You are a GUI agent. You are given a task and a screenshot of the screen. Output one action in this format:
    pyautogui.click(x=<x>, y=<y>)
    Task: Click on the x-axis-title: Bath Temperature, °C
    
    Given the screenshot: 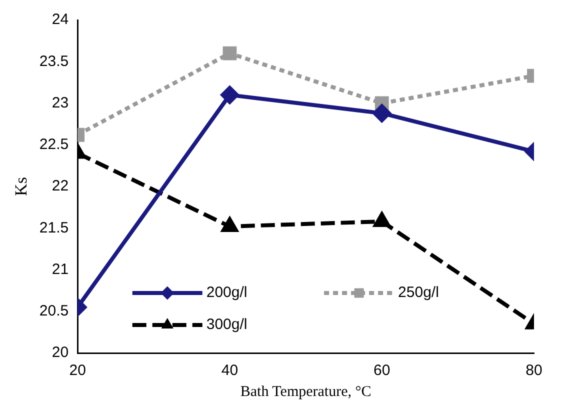 What is the action you would take?
    pyautogui.click(x=306, y=392)
    